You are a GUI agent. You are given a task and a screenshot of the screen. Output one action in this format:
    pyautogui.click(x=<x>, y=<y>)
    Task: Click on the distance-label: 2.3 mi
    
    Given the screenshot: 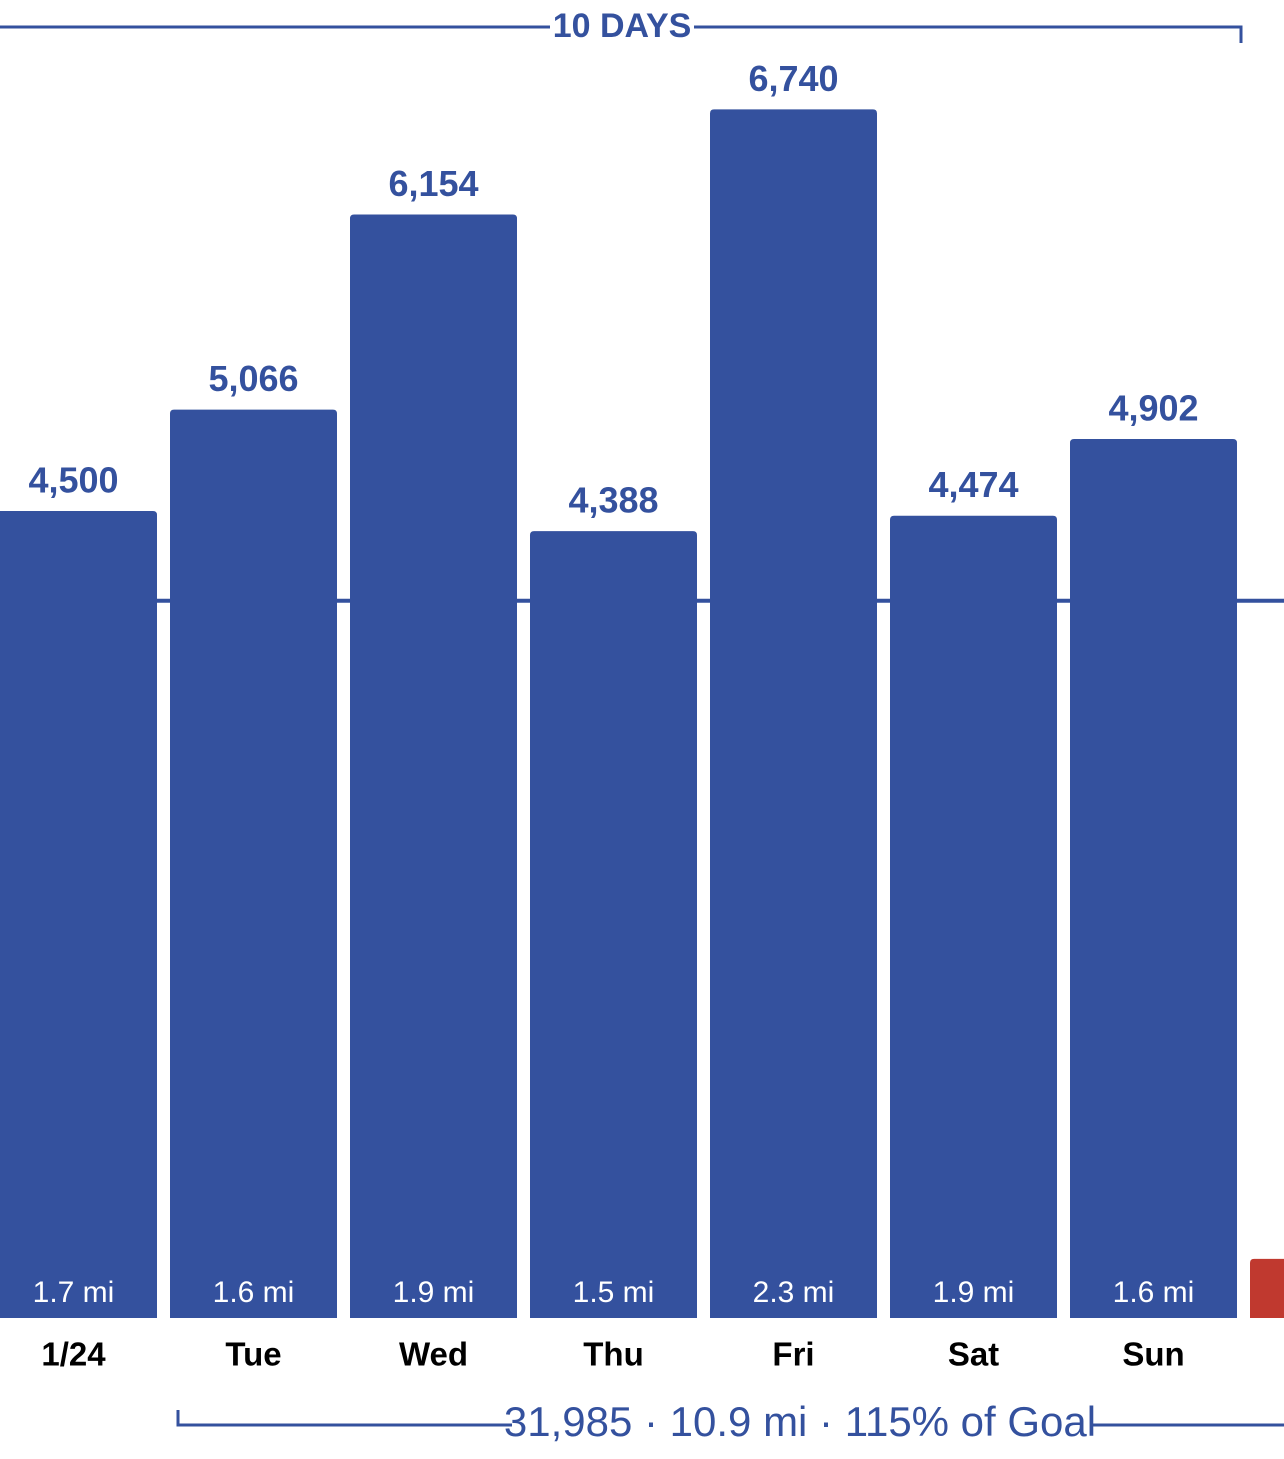 What is the action you would take?
    pyautogui.click(x=794, y=1292)
    